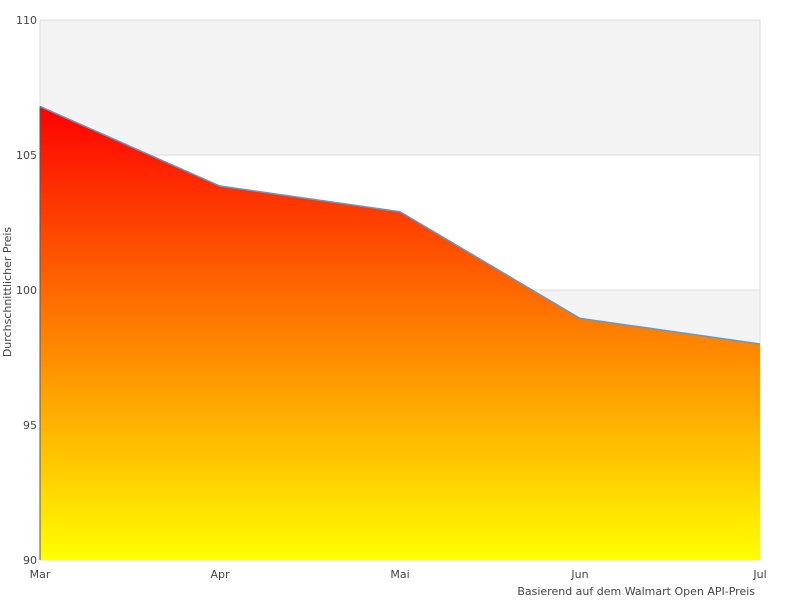 The height and width of the screenshot is (604, 800). I want to click on y-tick-label: 95, so click(30, 425).